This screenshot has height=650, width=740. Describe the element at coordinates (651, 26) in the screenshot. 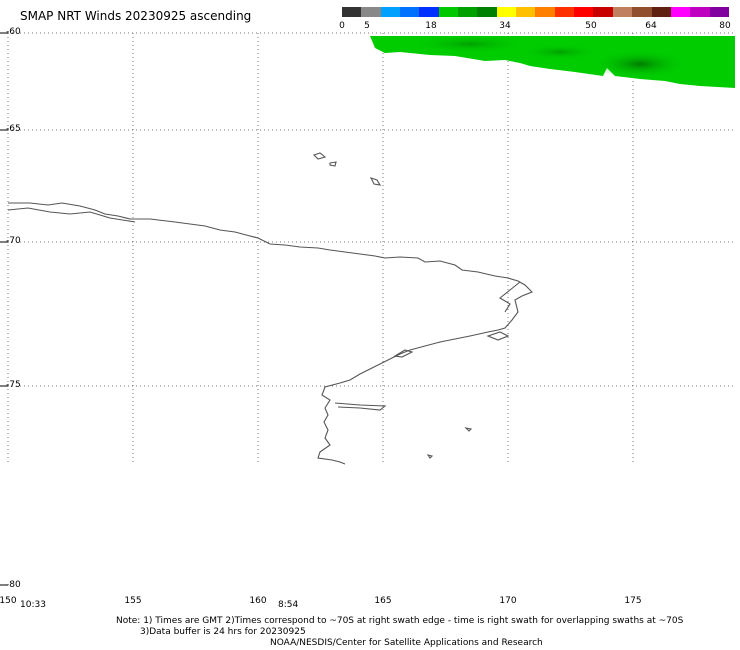

I see `colorbar-label: 64` at that location.